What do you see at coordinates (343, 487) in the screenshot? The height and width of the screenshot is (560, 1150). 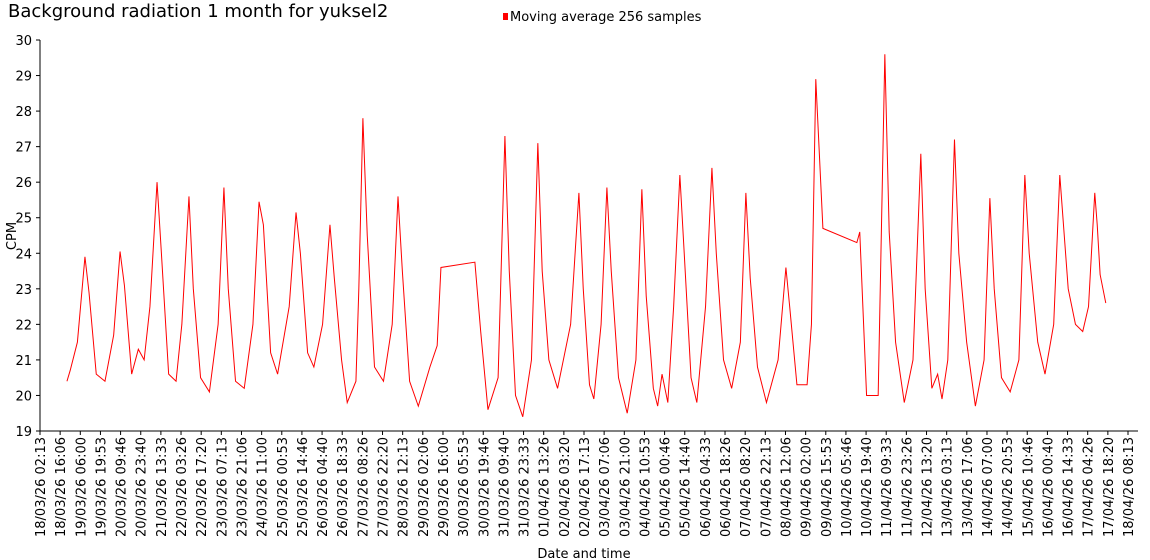 I see `x-tick-label: 26/03/26 18:33` at bounding box center [343, 487].